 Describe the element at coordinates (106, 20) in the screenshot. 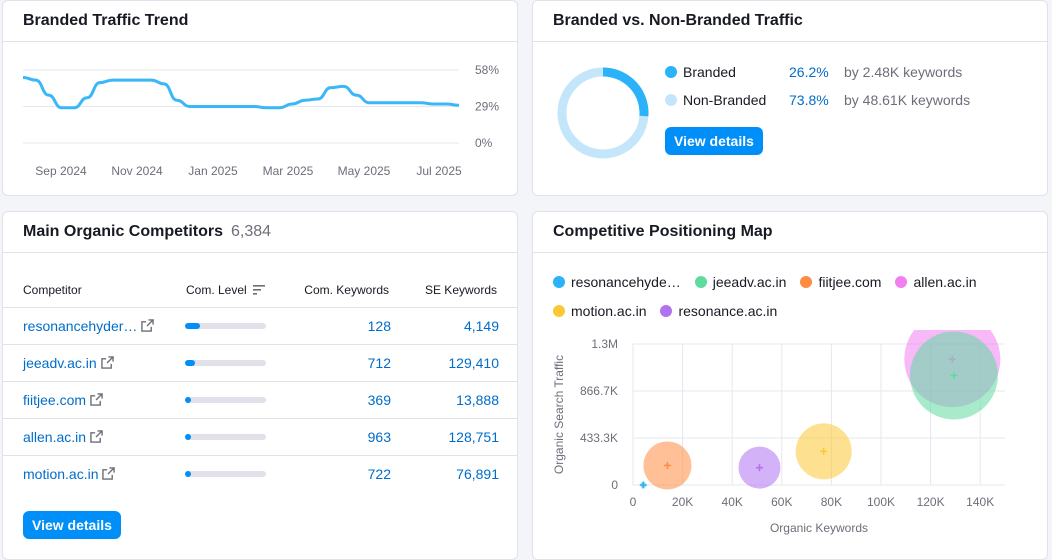

I see `card-title: Branded Traffic Trend` at that location.